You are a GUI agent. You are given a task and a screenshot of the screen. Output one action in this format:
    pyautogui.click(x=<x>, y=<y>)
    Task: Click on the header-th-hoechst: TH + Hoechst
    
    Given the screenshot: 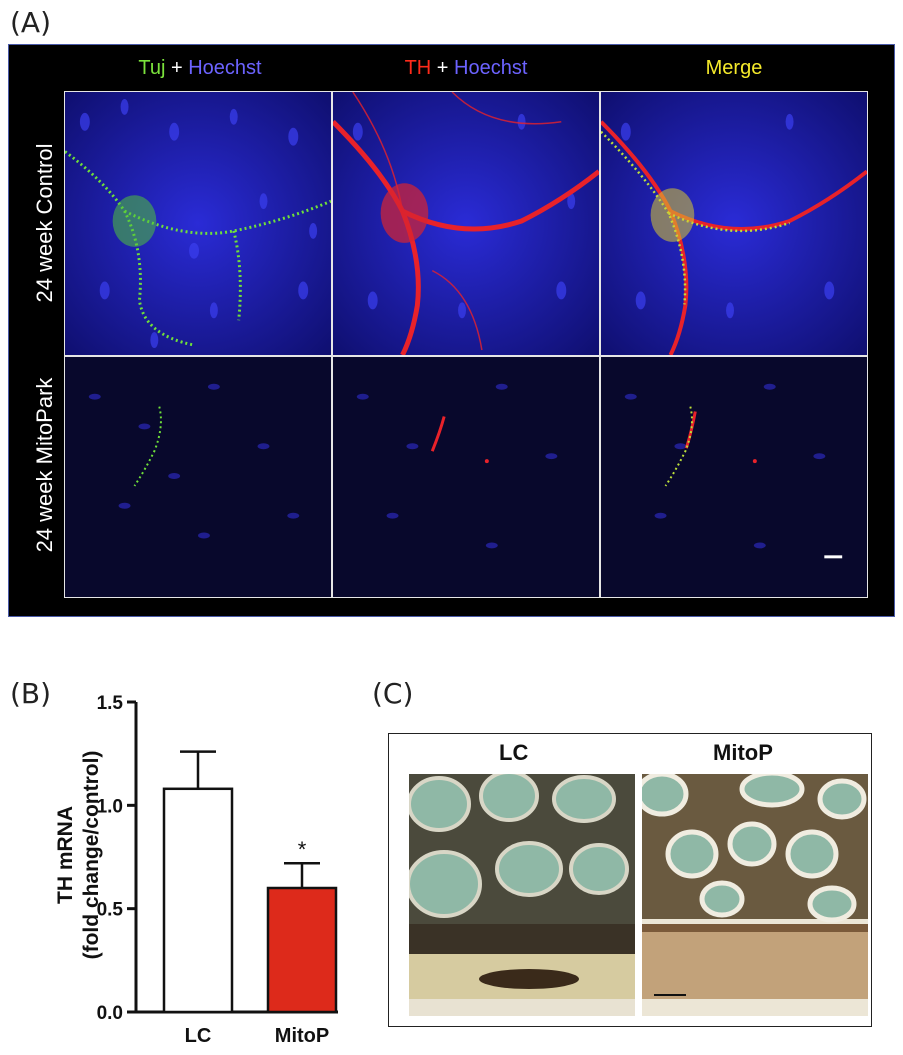 What is the action you would take?
    pyautogui.click(x=466, y=68)
    